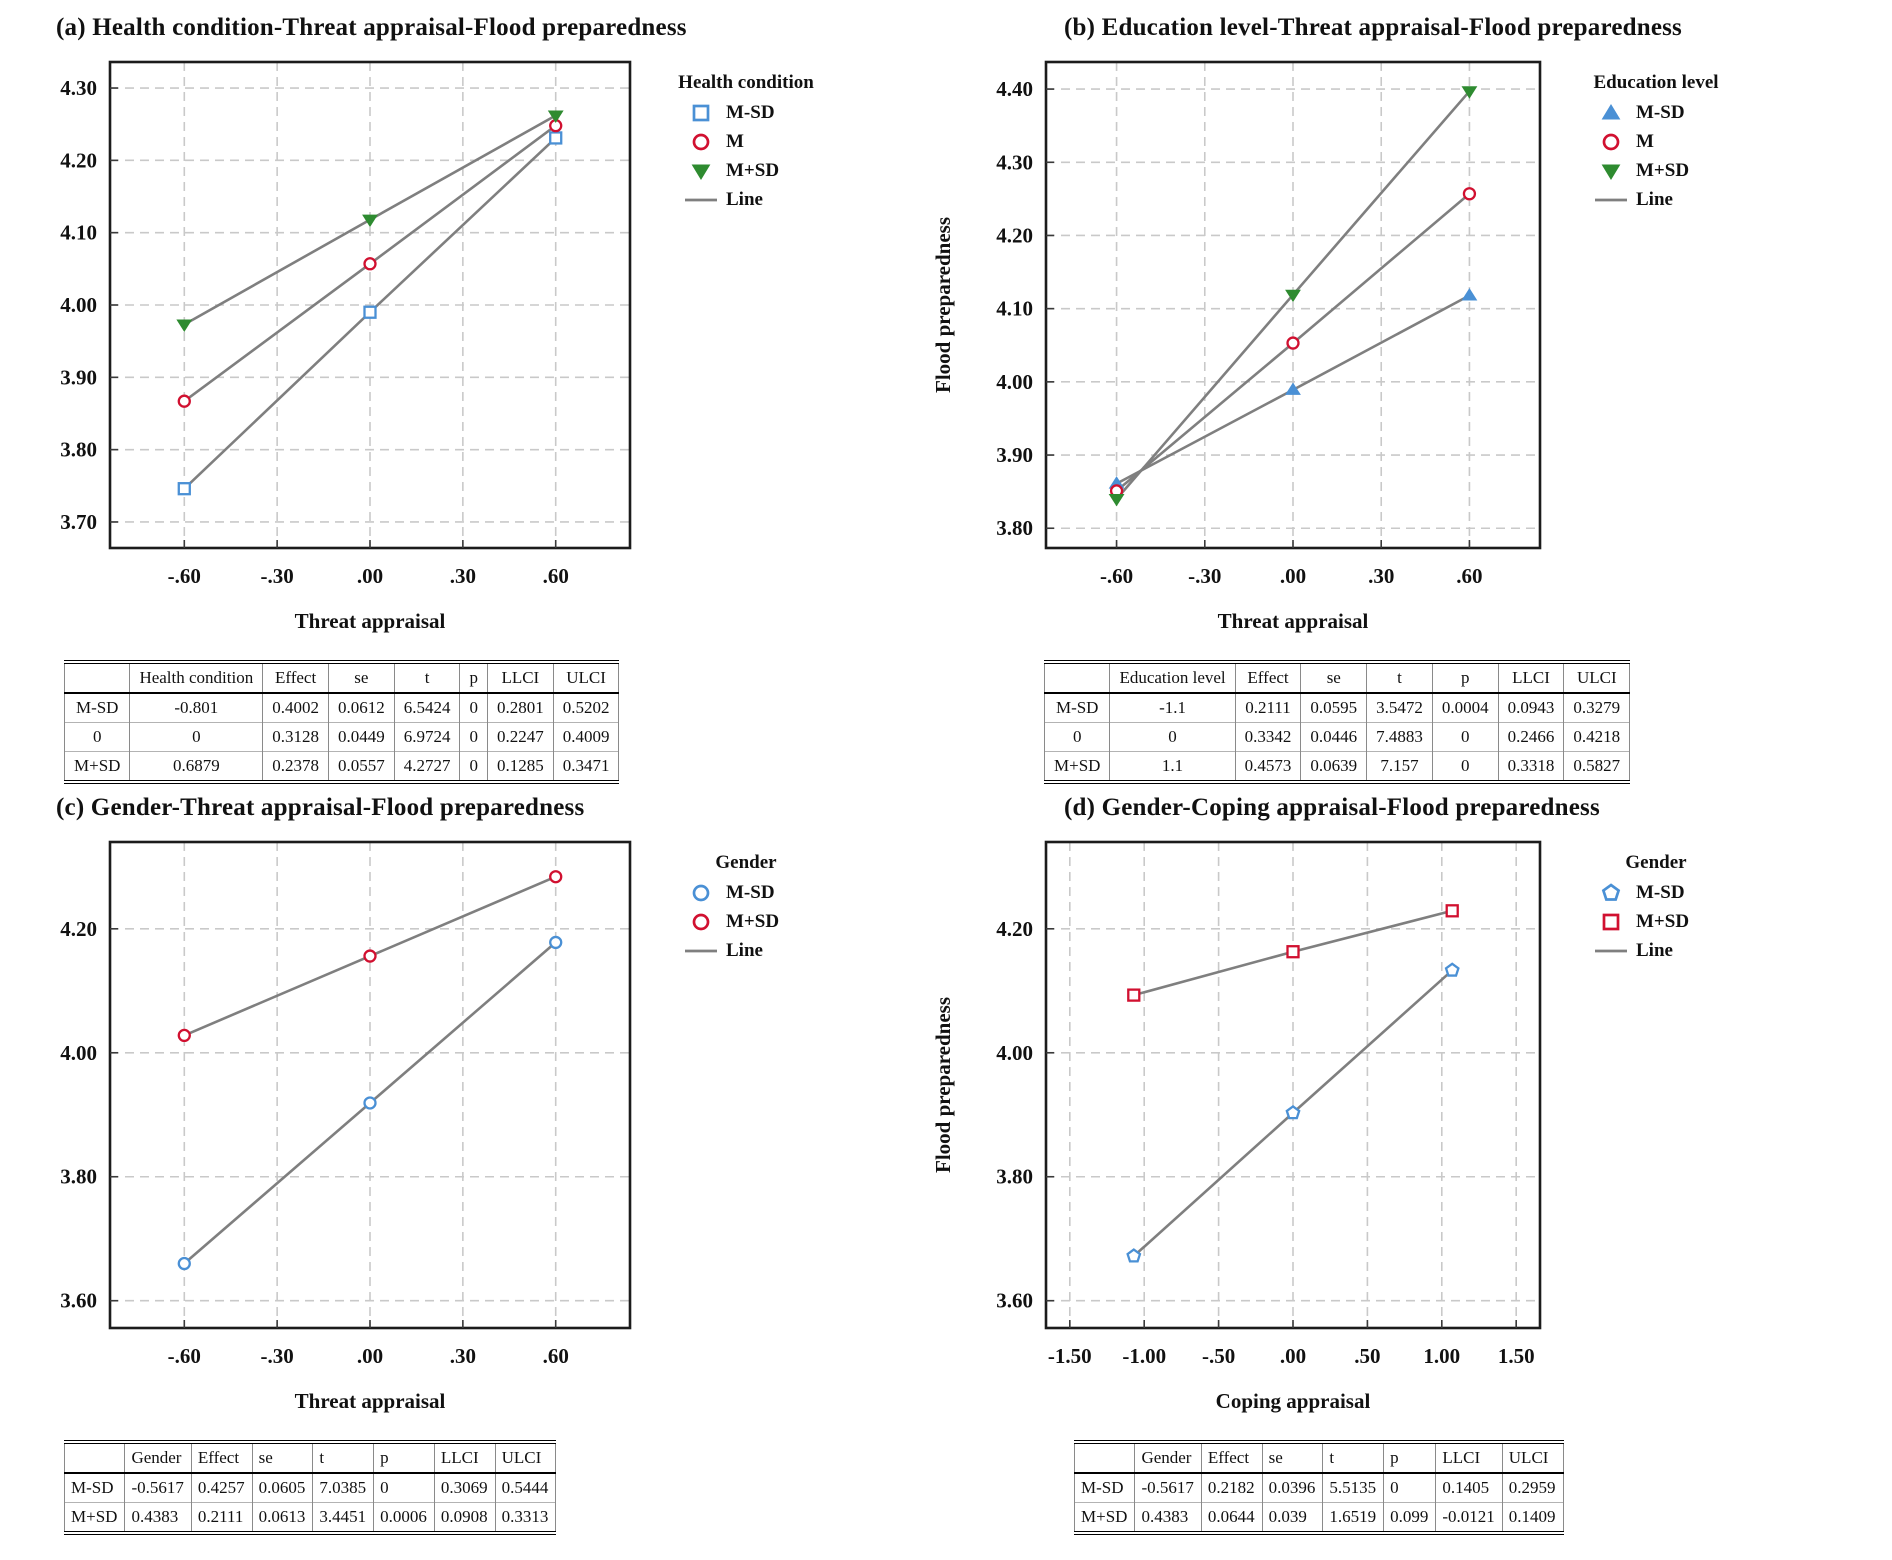 Image resolution: width=1892 pixels, height=1560 pixels. Describe the element at coordinates (464, 1487) in the screenshot. I see `table-cell: 0.3069` at that location.